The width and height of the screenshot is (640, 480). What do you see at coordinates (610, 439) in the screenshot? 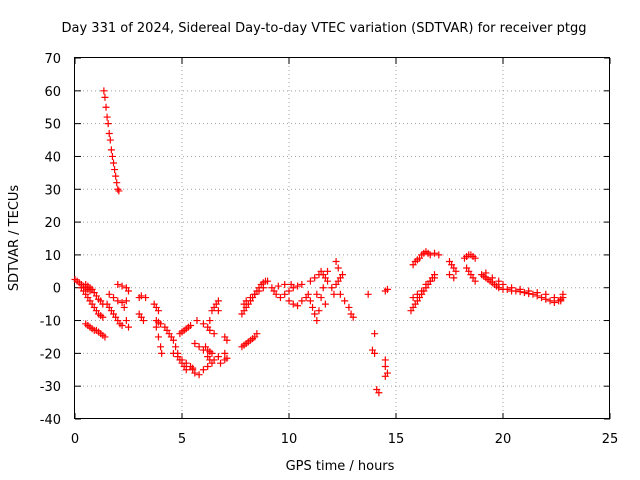
I see `x-tick-label: 25` at bounding box center [610, 439].